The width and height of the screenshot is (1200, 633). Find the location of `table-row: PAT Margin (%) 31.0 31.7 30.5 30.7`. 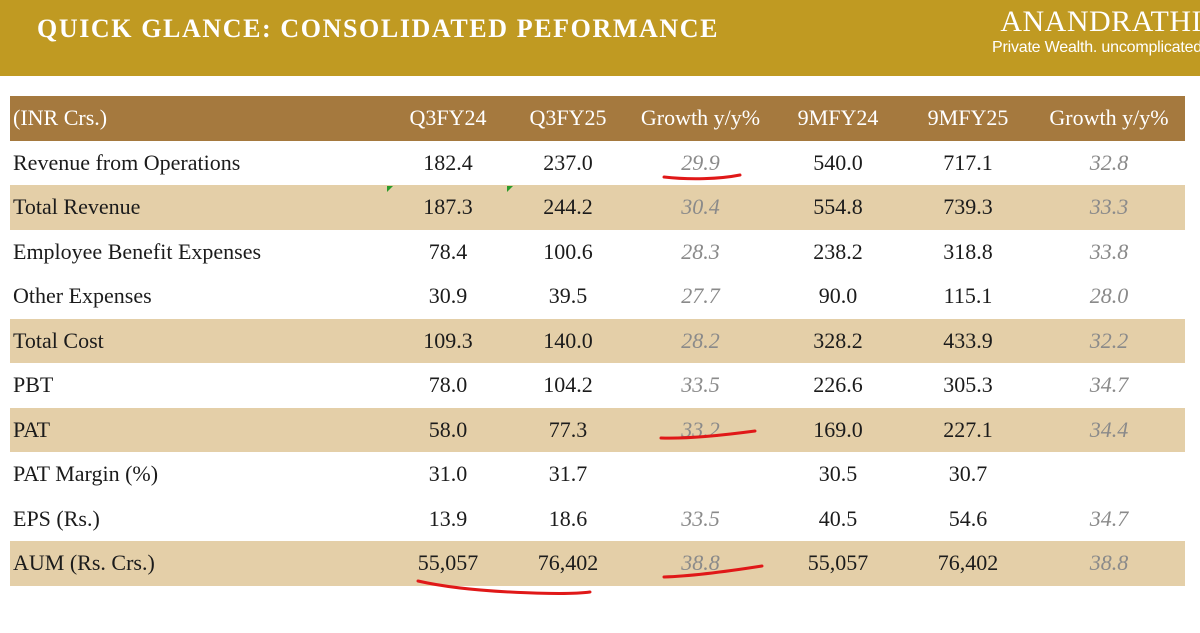

table-row: PAT Margin (%) 31.0 31.7 30.5 30.7 is located at coordinates (597, 474).